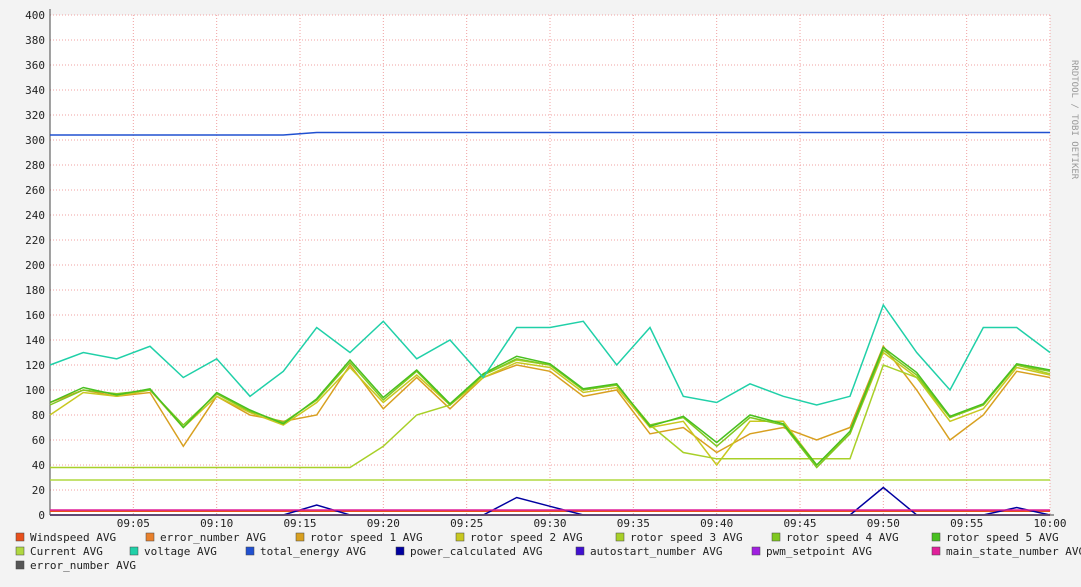  What do you see at coordinates (656, 551) in the screenshot?
I see `legend-label: autostart_number AVG` at bounding box center [656, 551].